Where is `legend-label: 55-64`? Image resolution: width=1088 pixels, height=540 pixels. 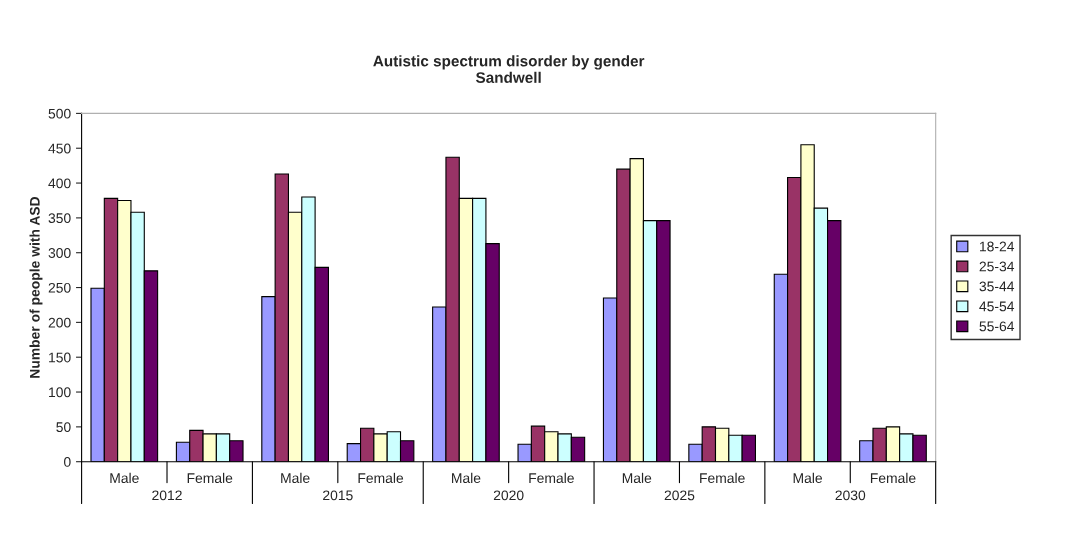 legend-label: 55-64 is located at coordinates (997, 326).